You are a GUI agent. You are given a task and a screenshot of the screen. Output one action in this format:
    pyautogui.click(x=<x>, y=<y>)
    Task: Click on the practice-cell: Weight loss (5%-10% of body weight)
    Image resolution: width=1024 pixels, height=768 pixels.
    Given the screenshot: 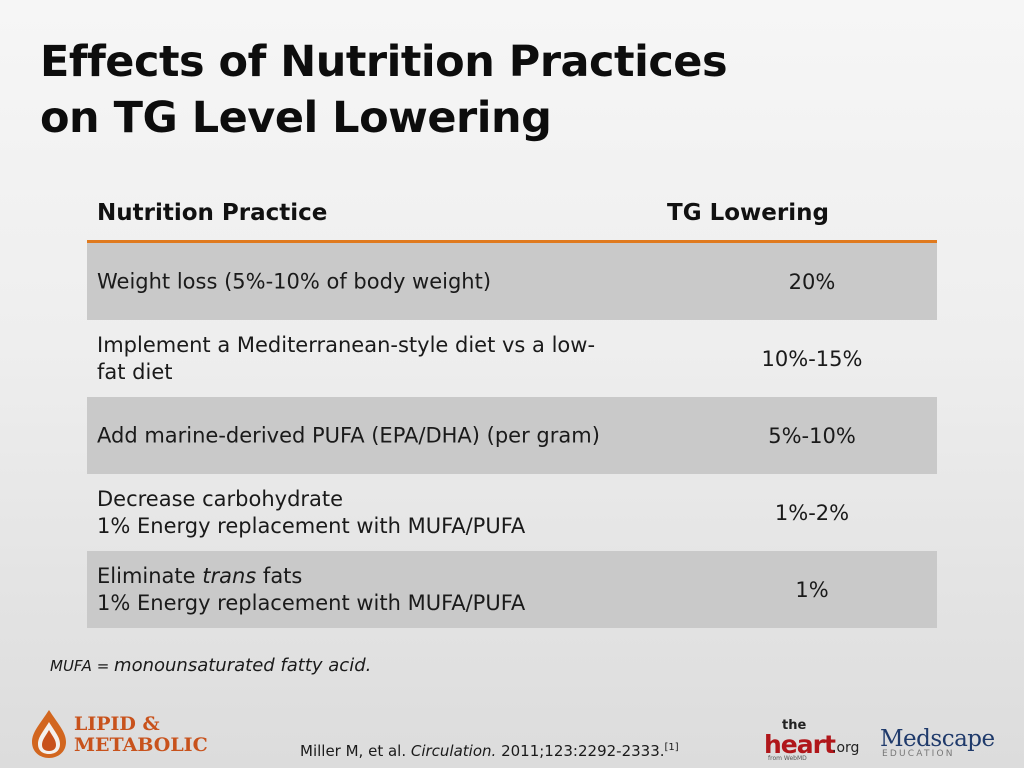 What is the action you would take?
    pyautogui.click(x=377, y=281)
    